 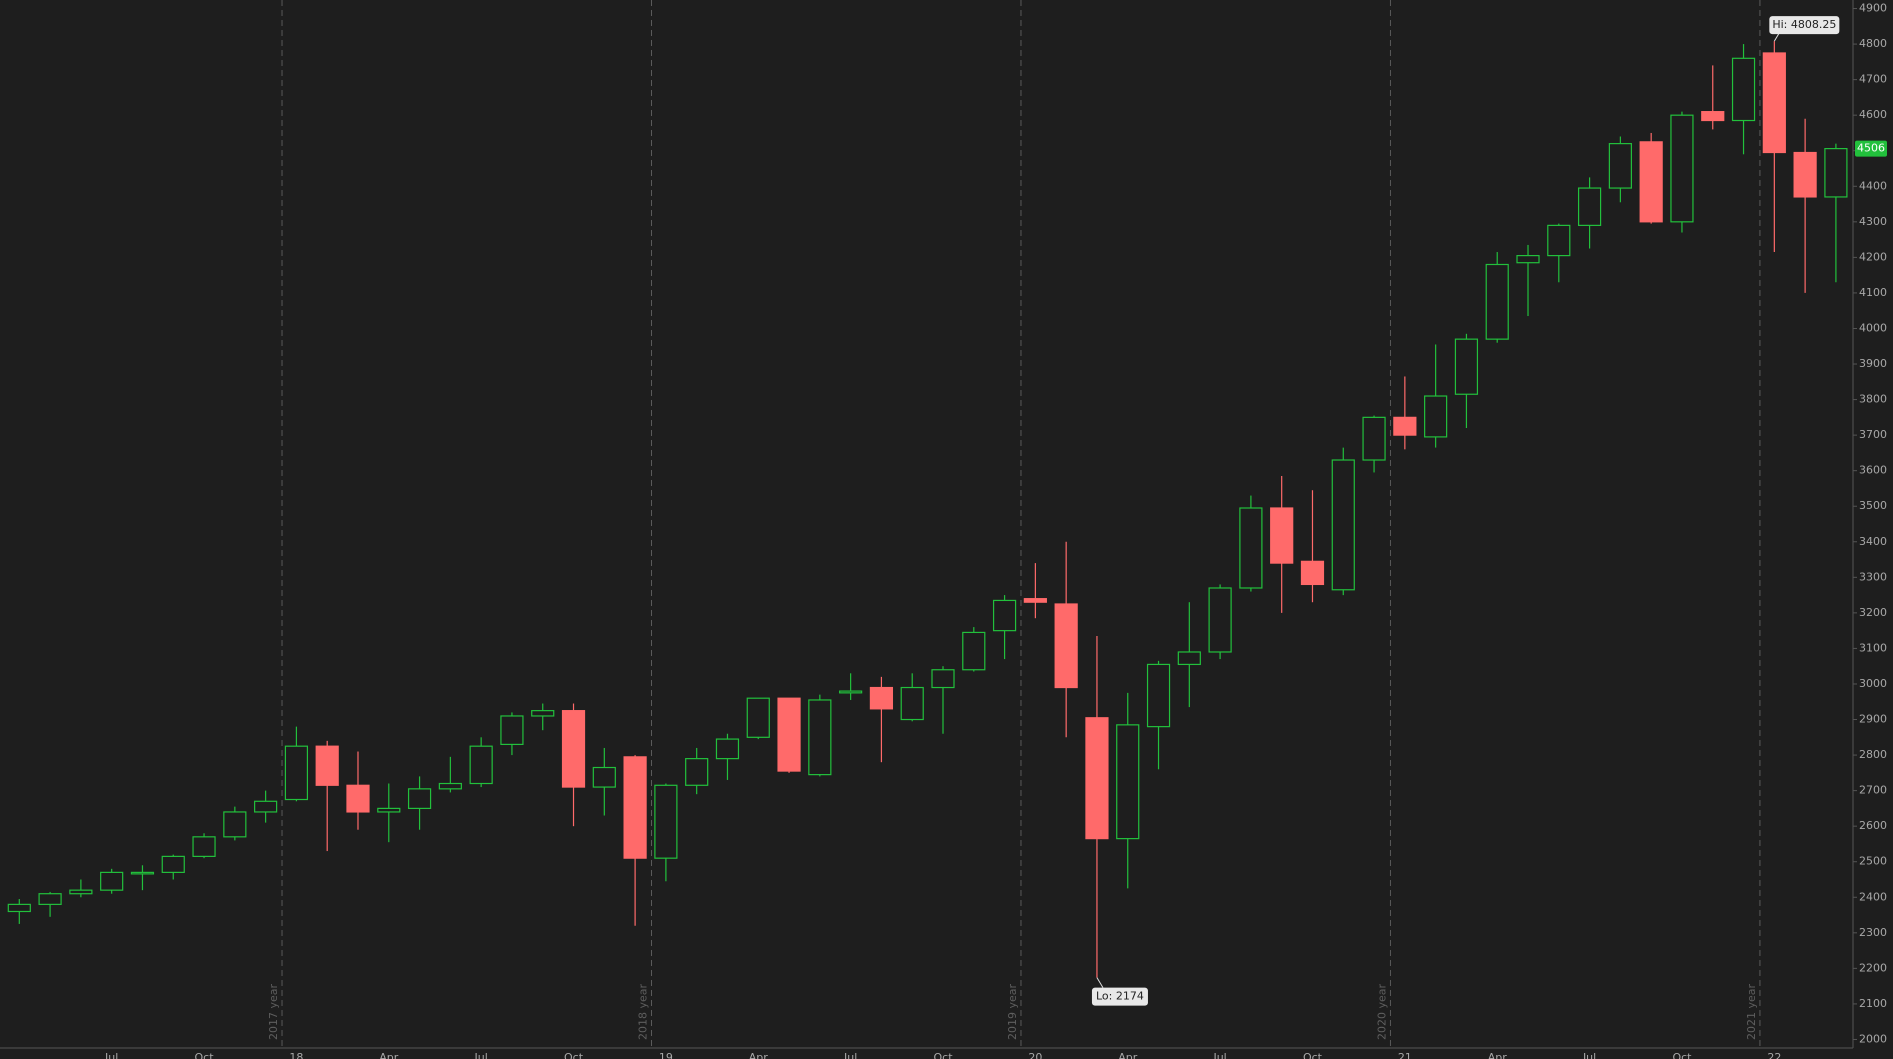 What do you see at coordinates (1873, 683) in the screenshot?
I see `y-tick-label: 3000` at bounding box center [1873, 683].